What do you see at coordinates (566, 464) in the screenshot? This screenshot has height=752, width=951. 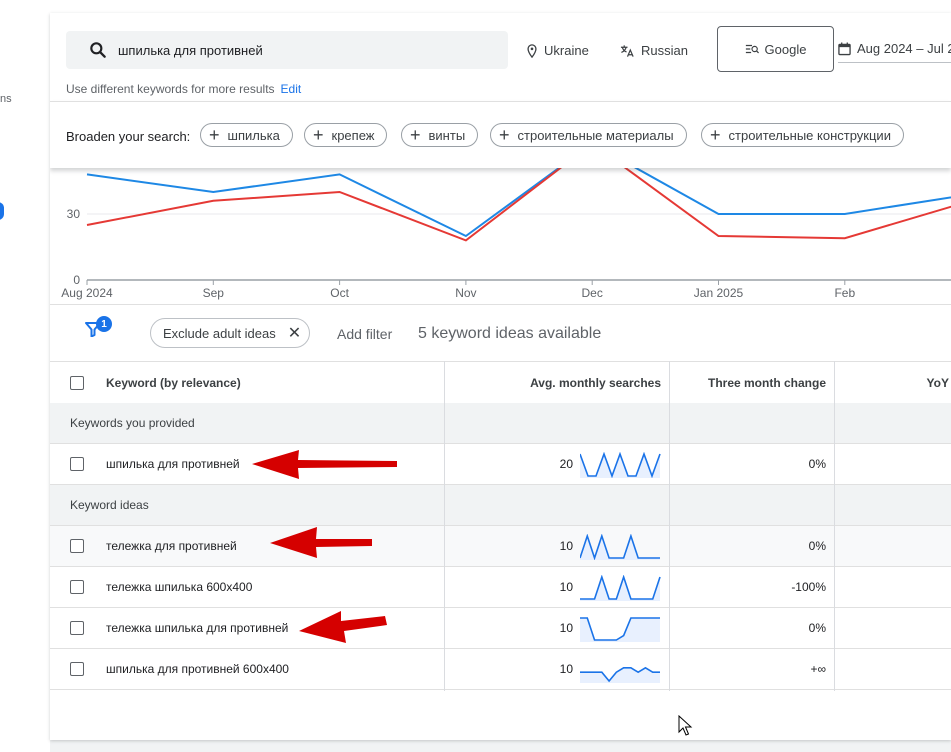 I see `avg-searches-value: 20` at bounding box center [566, 464].